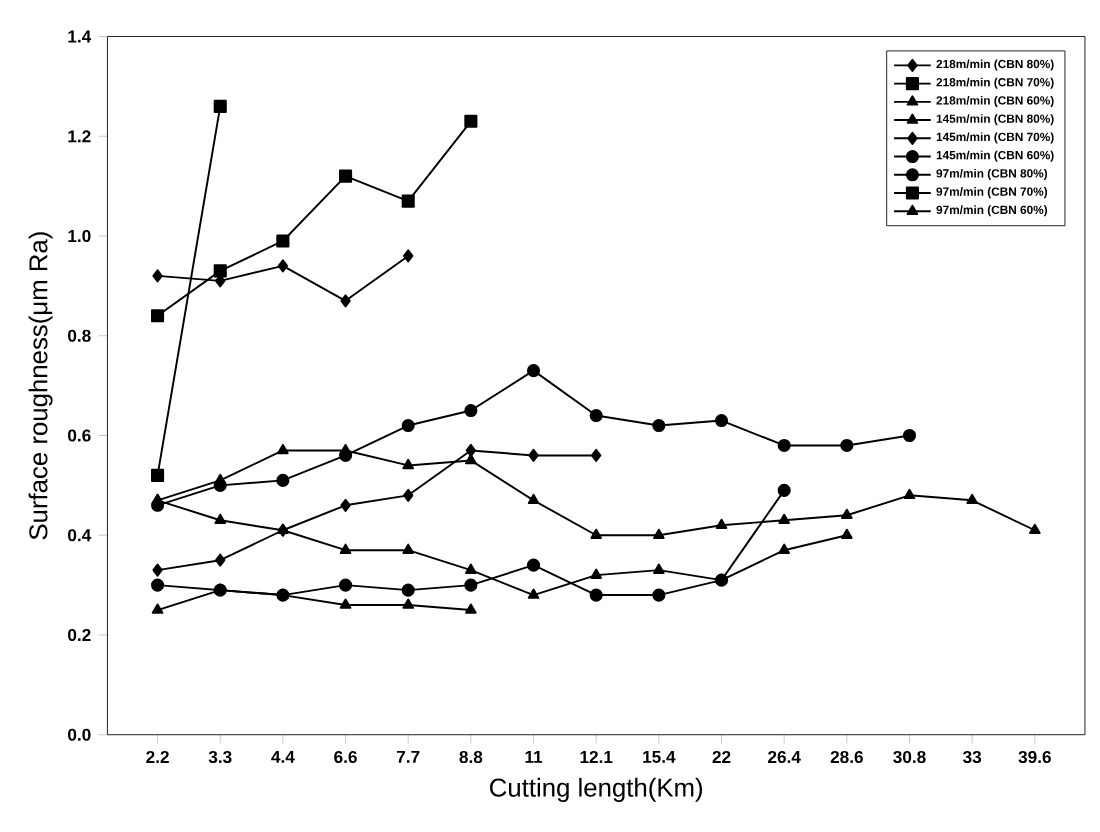 This screenshot has height=832, width=1100. Describe the element at coordinates (345, 757) in the screenshot. I see `x-tick-label: 6.6` at that location.